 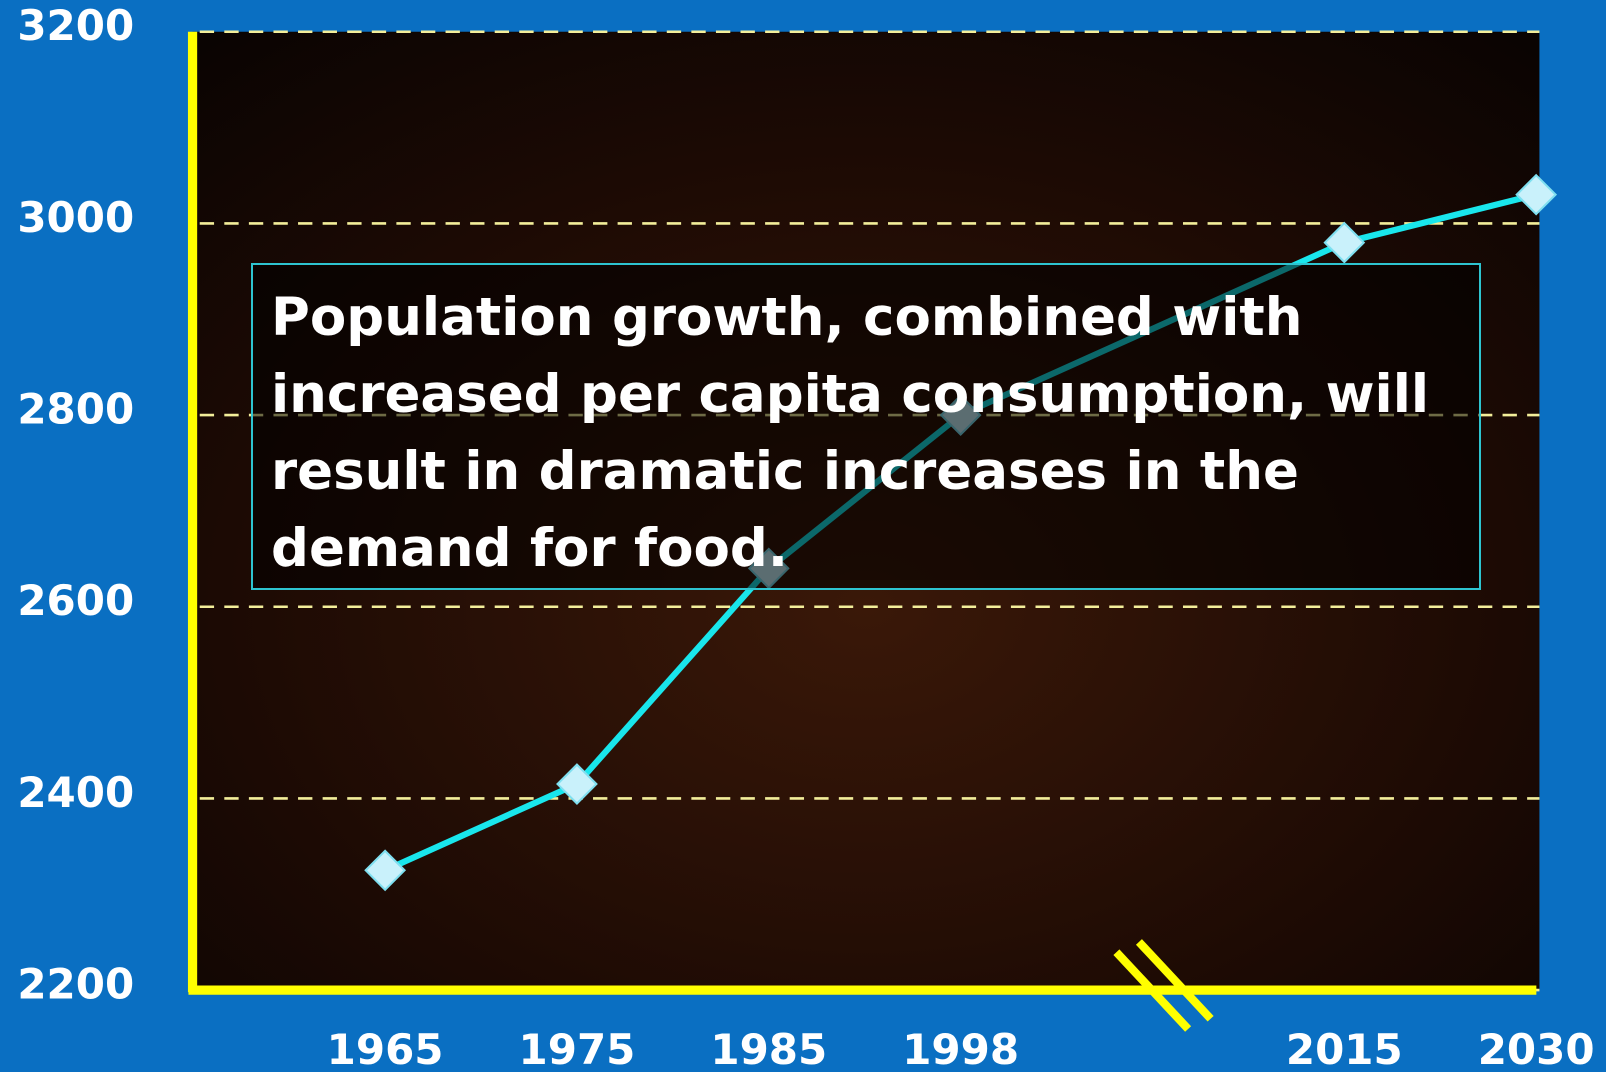 I want to click on y-tick-label: 2400, so click(x=75, y=792).